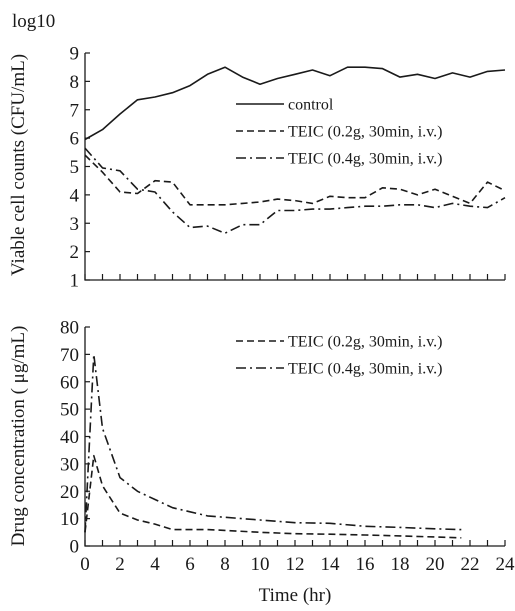 The width and height of the screenshot is (515, 611). What do you see at coordinates (295, 564) in the screenshot?
I see `x-tick-label: 12` at bounding box center [295, 564].